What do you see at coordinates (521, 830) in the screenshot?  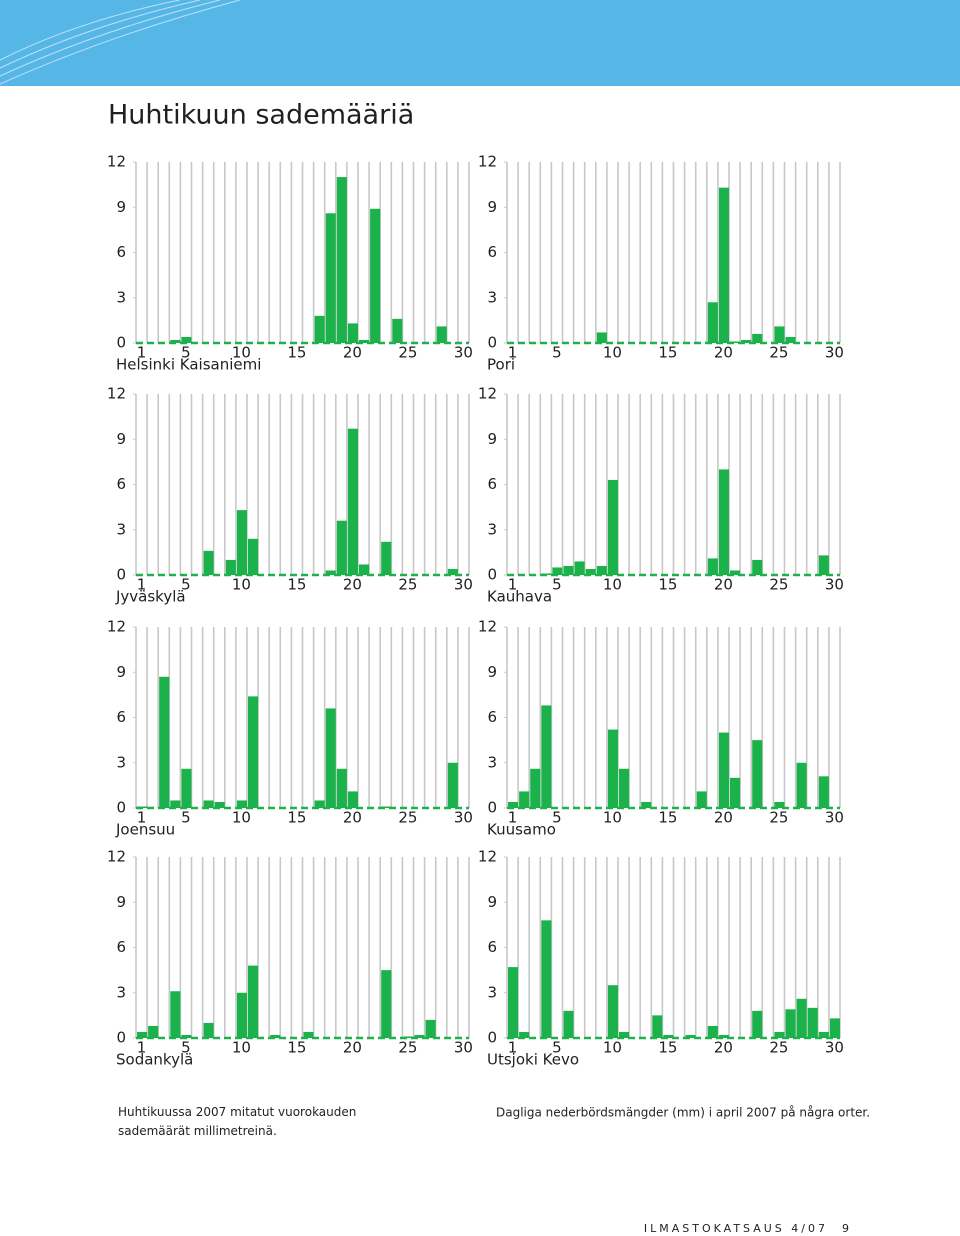 I see `chart-title: Kuusamo` at bounding box center [521, 830].